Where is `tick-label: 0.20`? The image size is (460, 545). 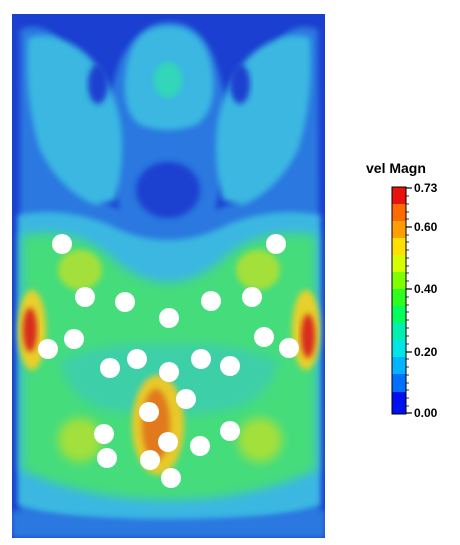
tick-label: 0.20 is located at coordinates (426, 352).